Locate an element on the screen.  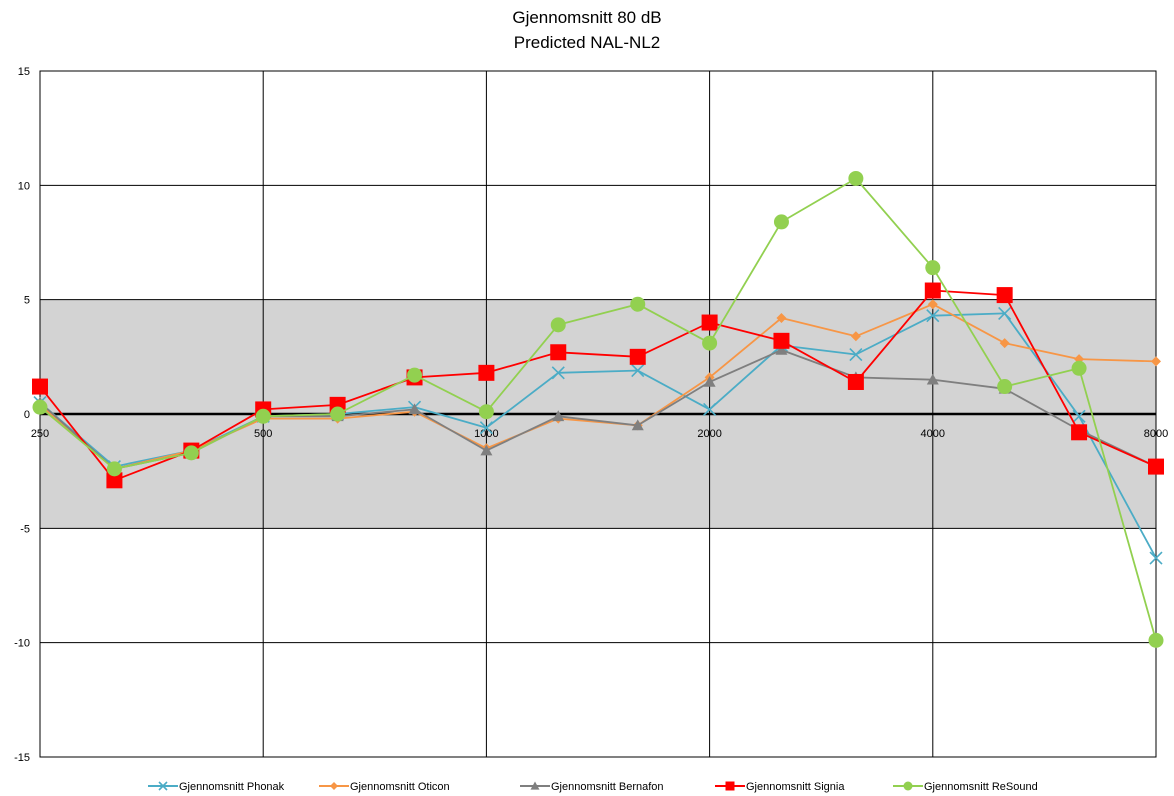
legend-item-gjennomsnitt-resound: Gjennomsnitt ReSound is located at coordinates (965, 787).